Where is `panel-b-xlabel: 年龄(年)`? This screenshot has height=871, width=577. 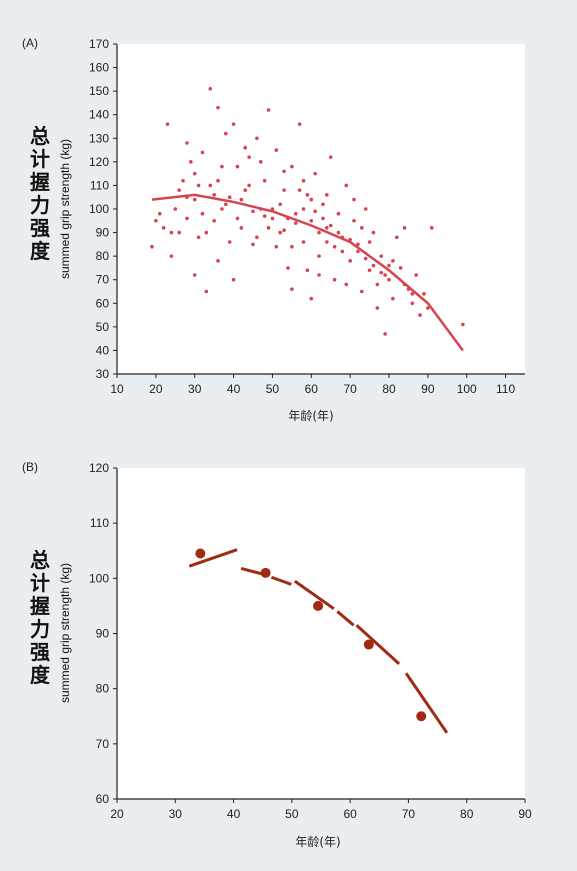
panel-b-xlabel: 年龄(年) is located at coordinates (317, 842).